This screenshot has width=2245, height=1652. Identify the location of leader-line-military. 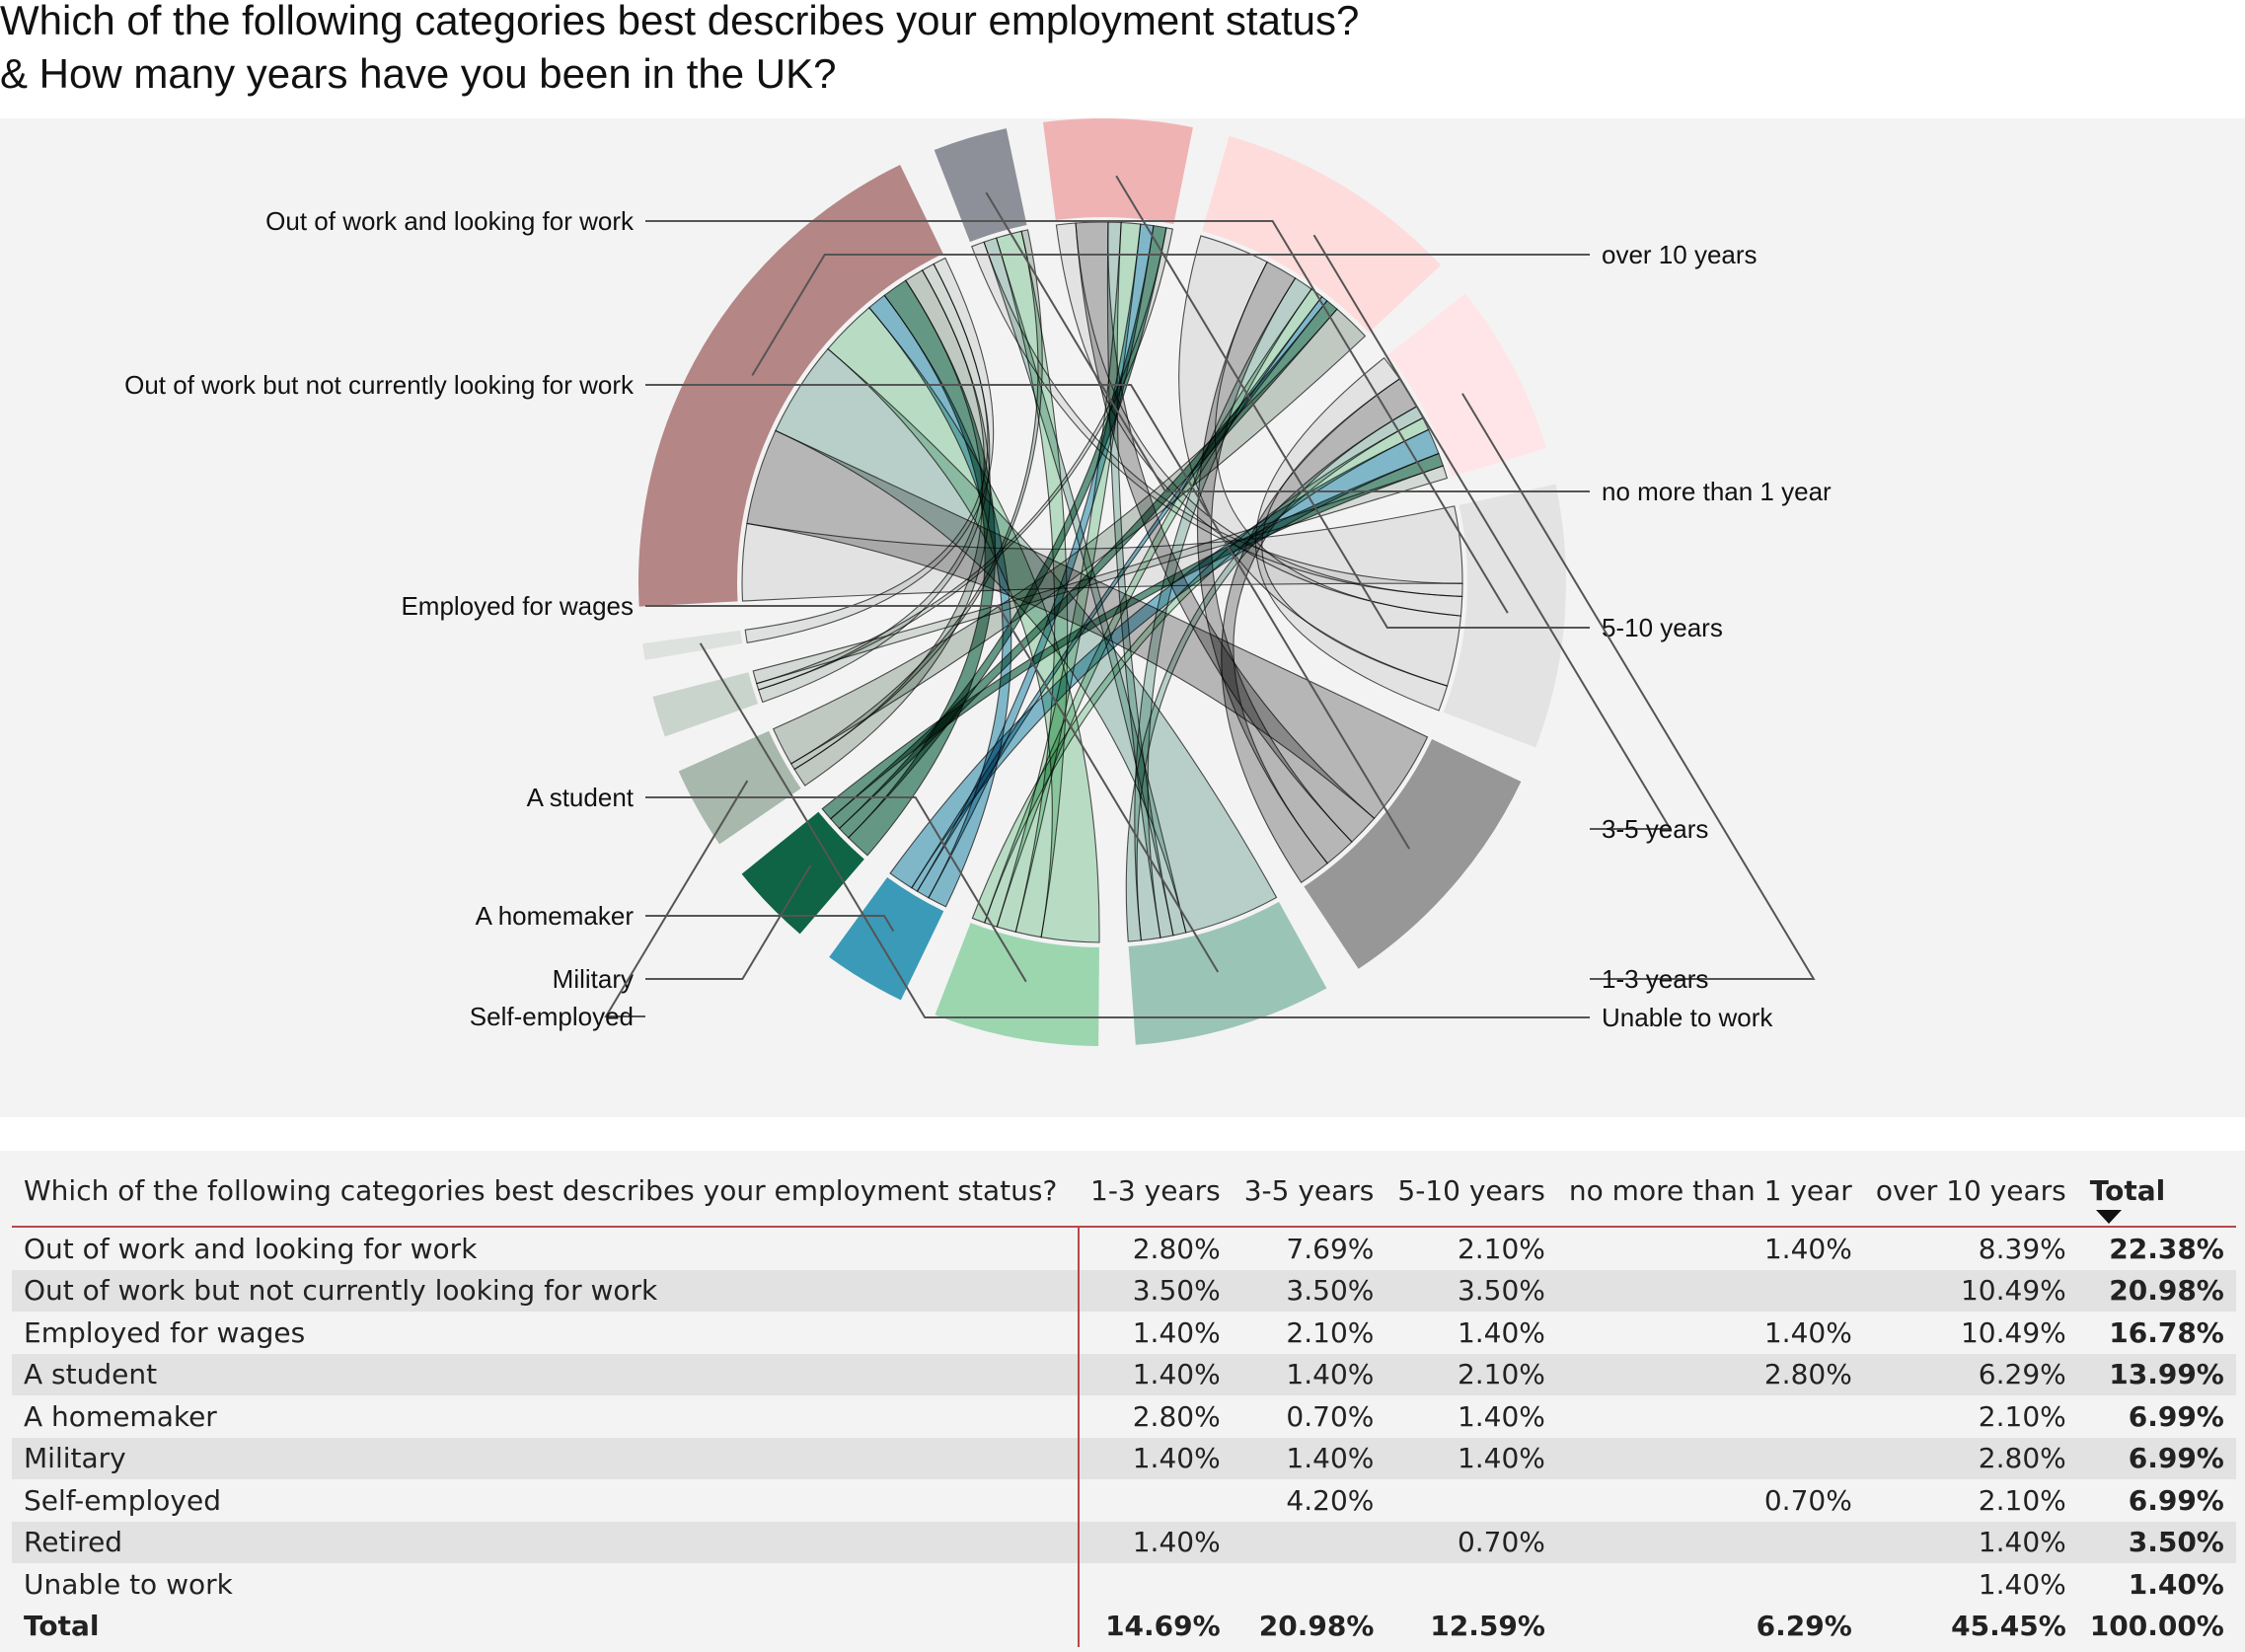
(728, 922).